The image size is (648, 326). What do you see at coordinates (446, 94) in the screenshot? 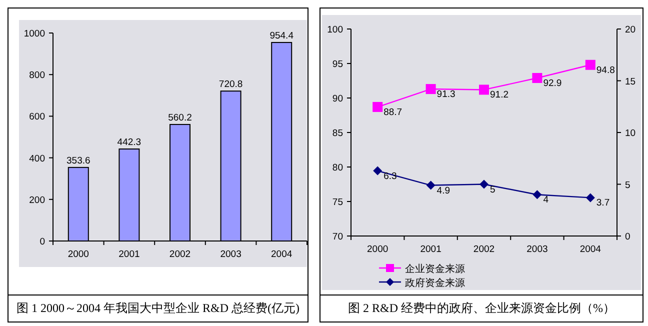
I see `data-label: 91.3` at bounding box center [446, 94].